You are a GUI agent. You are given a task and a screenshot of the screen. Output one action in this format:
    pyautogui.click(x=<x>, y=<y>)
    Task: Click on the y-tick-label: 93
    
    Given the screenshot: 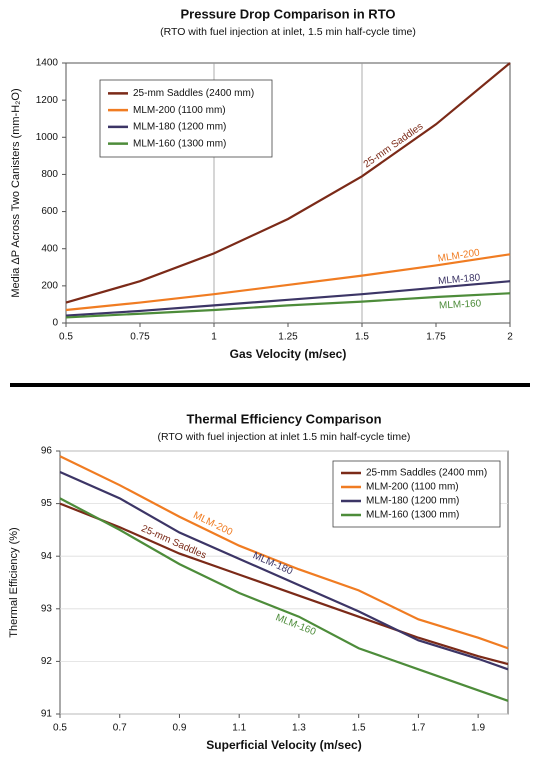 What is the action you would take?
    pyautogui.click(x=47, y=608)
    